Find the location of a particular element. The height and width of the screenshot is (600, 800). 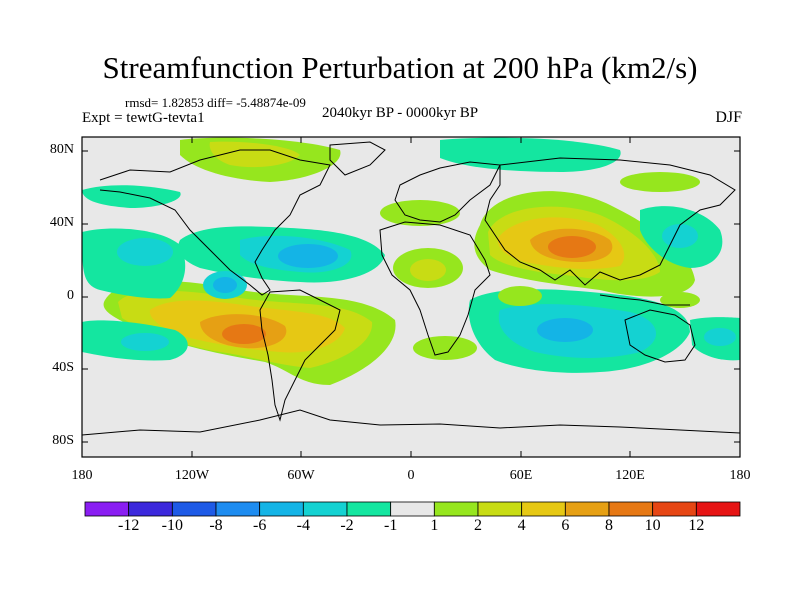

colorbar-label: -4 is located at coordinates (303, 525).